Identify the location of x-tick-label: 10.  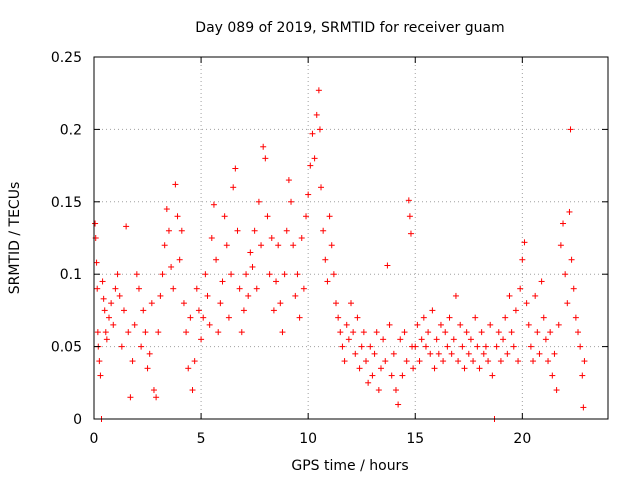
(308, 439).